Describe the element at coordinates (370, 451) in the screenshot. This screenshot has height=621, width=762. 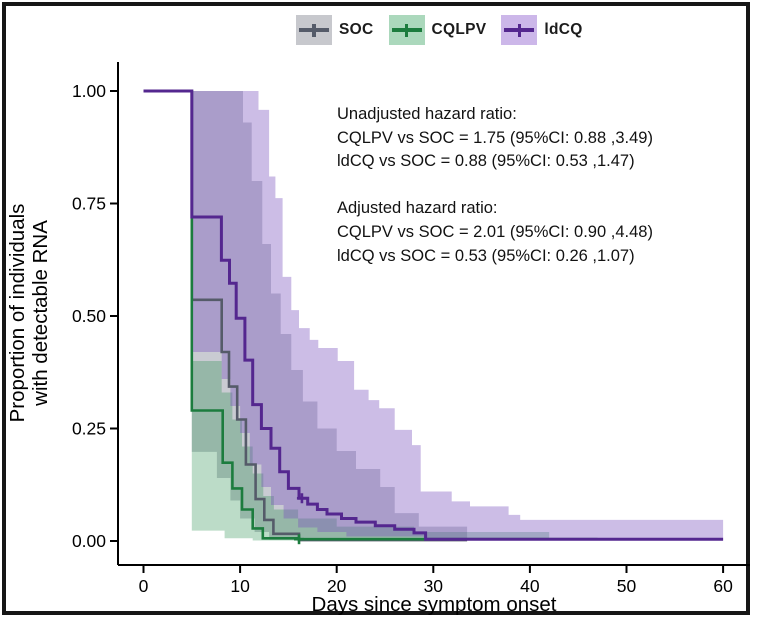
I see `cqlpv-confidence-band` at that location.